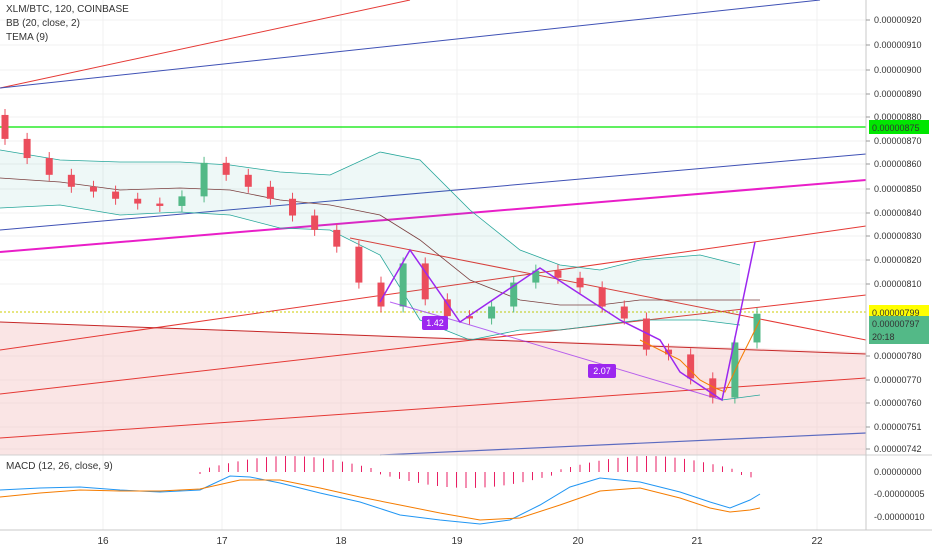 Image resolution: width=932 pixels, height=550 pixels. What do you see at coordinates (898, 427) in the screenshot?
I see `price-tick-label: 0.00000751` at bounding box center [898, 427].